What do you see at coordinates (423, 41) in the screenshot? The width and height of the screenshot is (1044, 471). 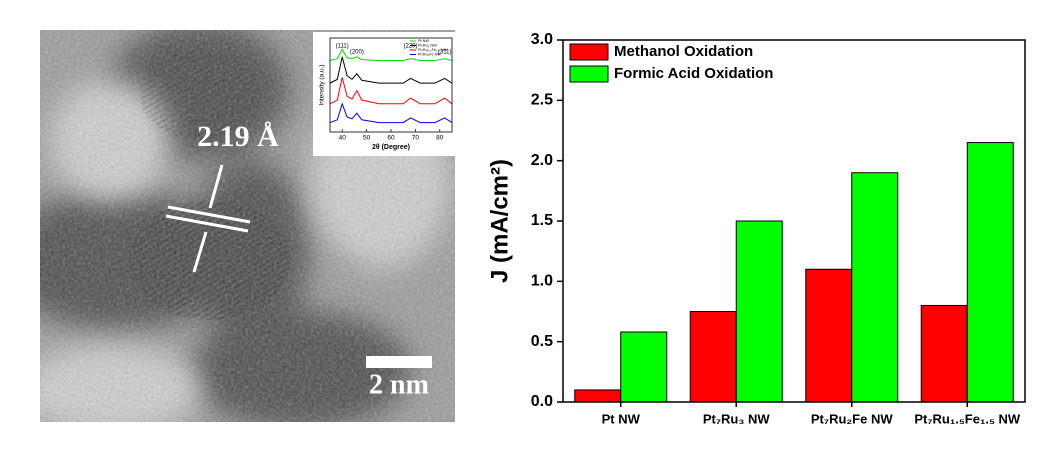 I see `legend-label: Pt NW` at bounding box center [423, 41].